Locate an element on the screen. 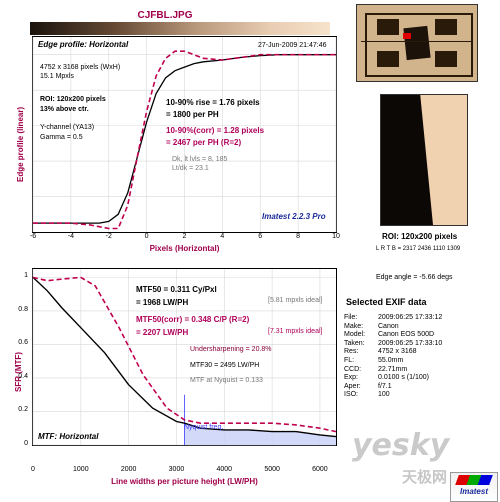 The height and width of the screenshot is (502, 500). roi-label: ROI: 120x200 pixels is located at coordinates (420, 236).